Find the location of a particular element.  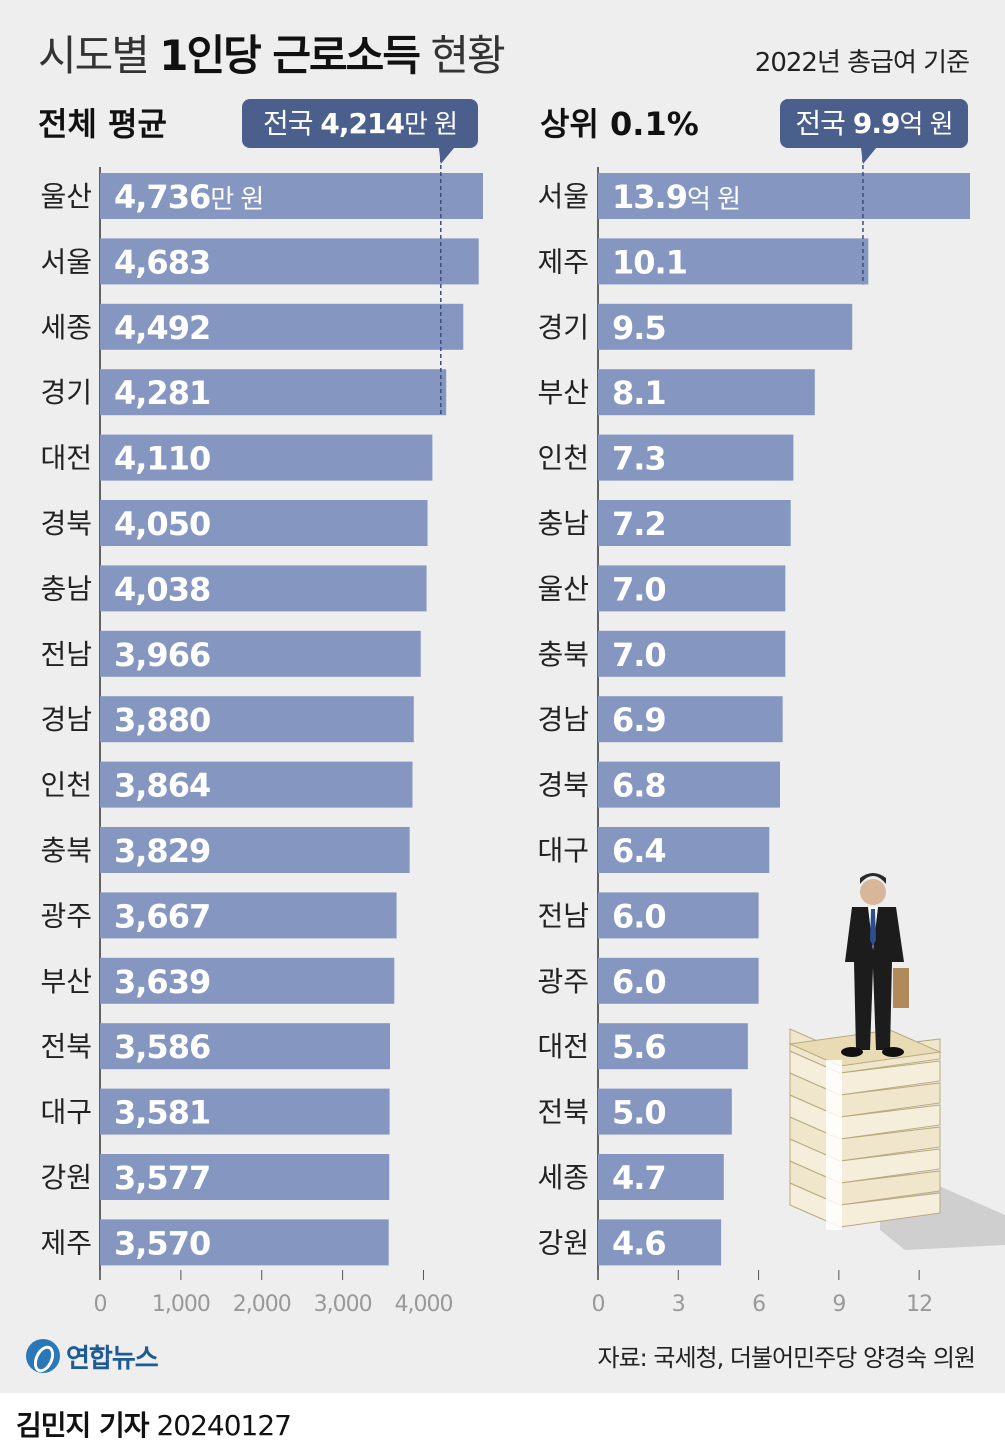

category-label-0-12: 부산 is located at coordinates (66, 981).